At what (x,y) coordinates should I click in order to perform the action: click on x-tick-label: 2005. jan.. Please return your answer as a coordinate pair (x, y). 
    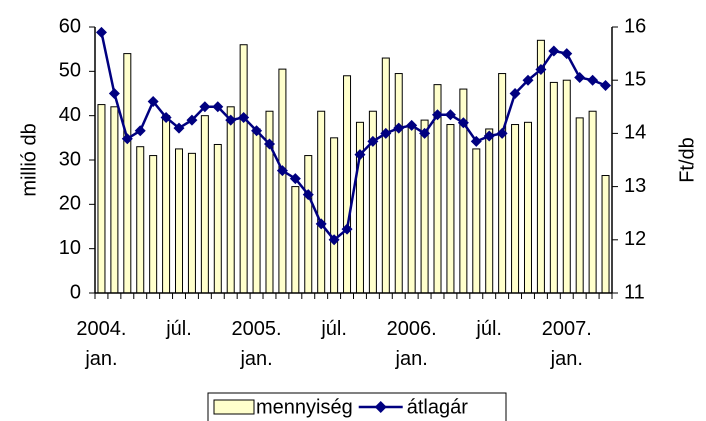
    Looking at the image, I should click on (256, 344).